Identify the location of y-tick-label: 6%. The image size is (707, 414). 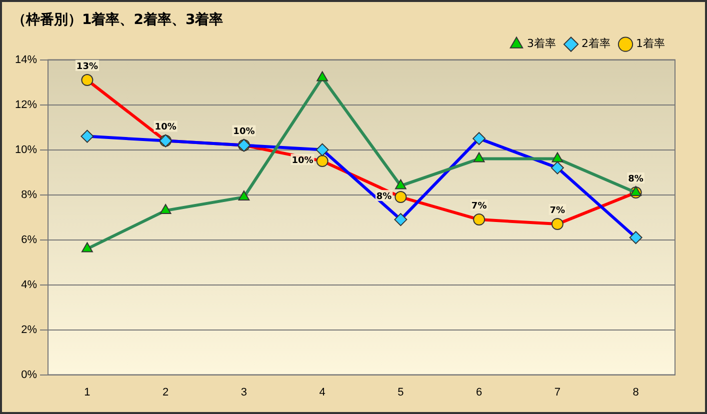
(29, 240).